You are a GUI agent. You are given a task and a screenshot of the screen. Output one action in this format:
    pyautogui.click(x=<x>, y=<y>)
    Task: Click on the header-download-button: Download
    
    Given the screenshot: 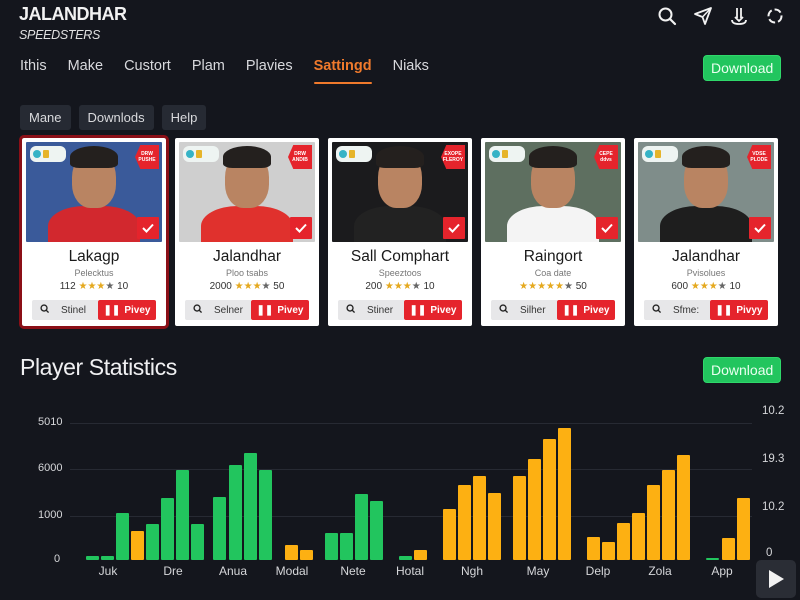 What is the action you would take?
    pyautogui.click(x=742, y=68)
    